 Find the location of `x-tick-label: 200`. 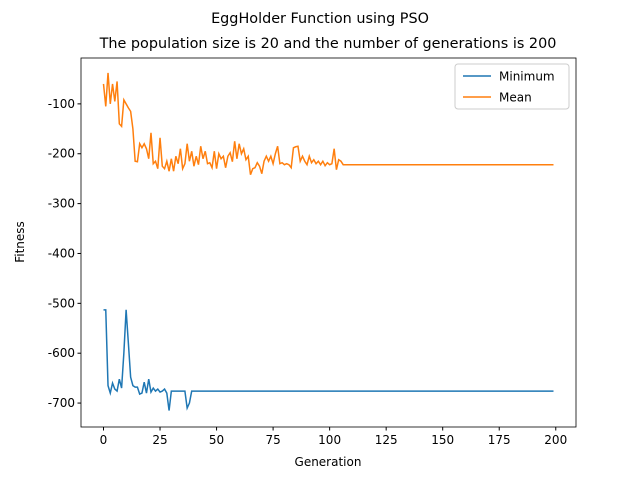

x-tick-label: 200 is located at coordinates (555, 440).